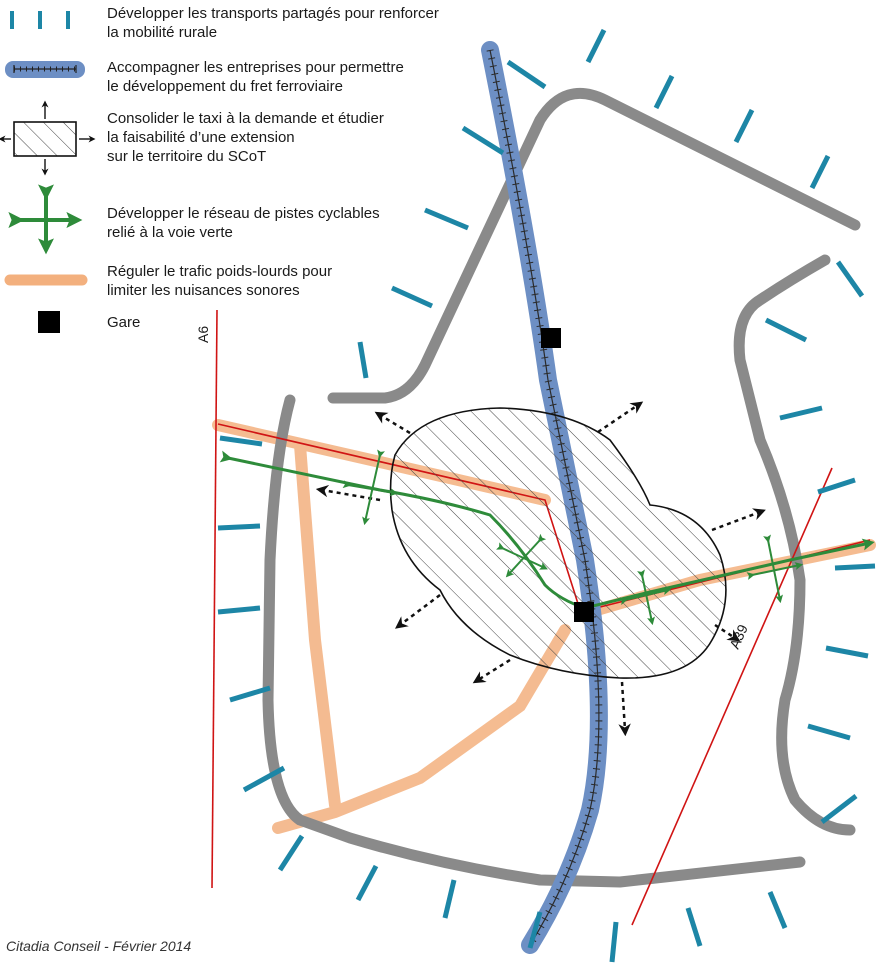  What do you see at coordinates (738, 636) in the screenshot?
I see `a39-label: A39` at bounding box center [738, 636].